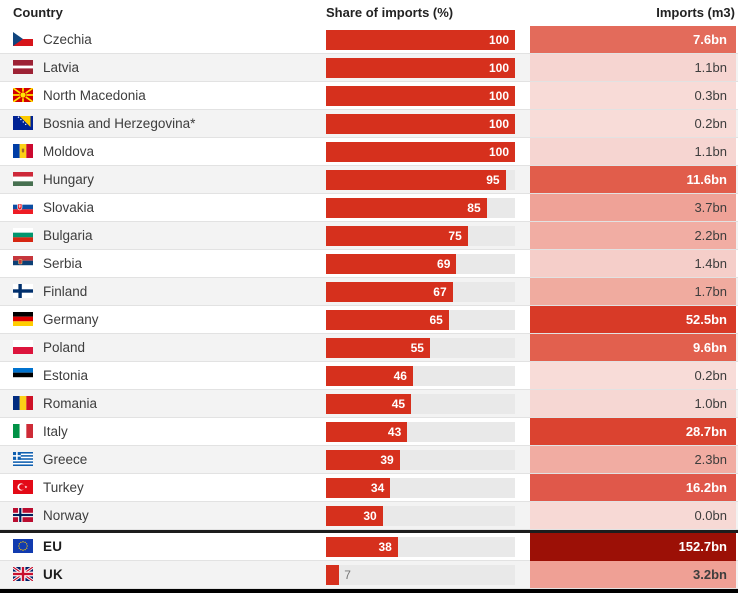  I want to click on table-row: Serbia 69 1.4bn, so click(369, 264).